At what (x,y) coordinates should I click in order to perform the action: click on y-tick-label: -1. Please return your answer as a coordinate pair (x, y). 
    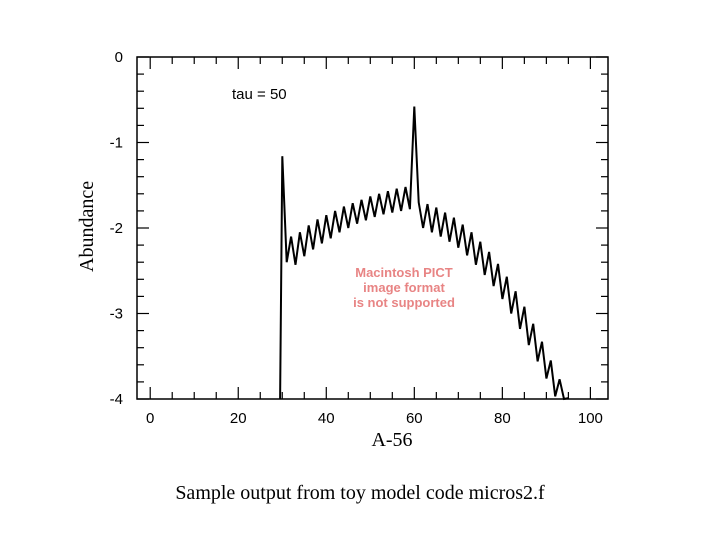
    Looking at the image, I should click on (116, 143).